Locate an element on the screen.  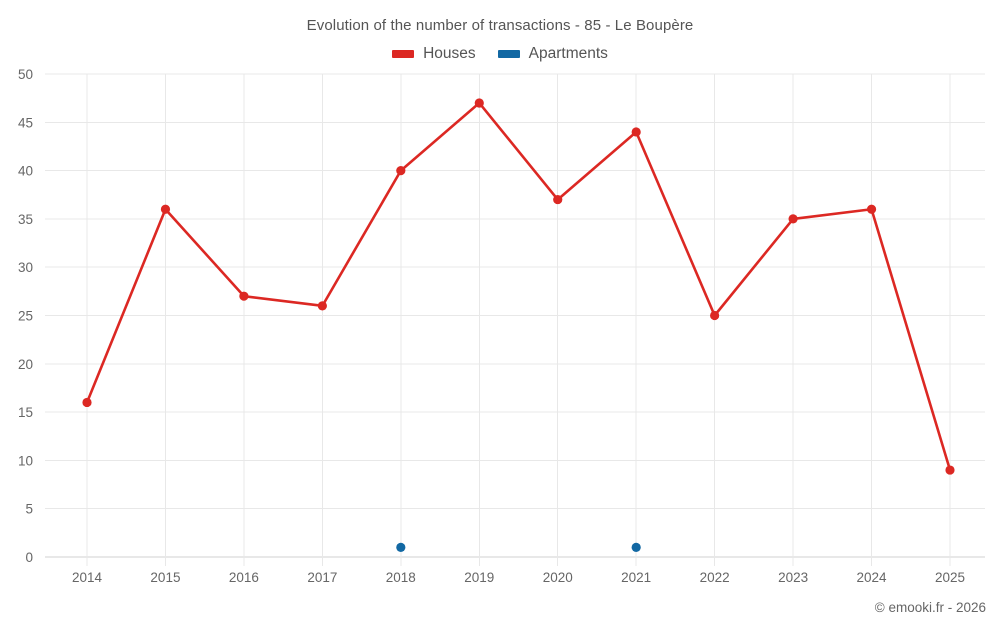
x-axis-tick-label: 2018 is located at coordinates (401, 577).